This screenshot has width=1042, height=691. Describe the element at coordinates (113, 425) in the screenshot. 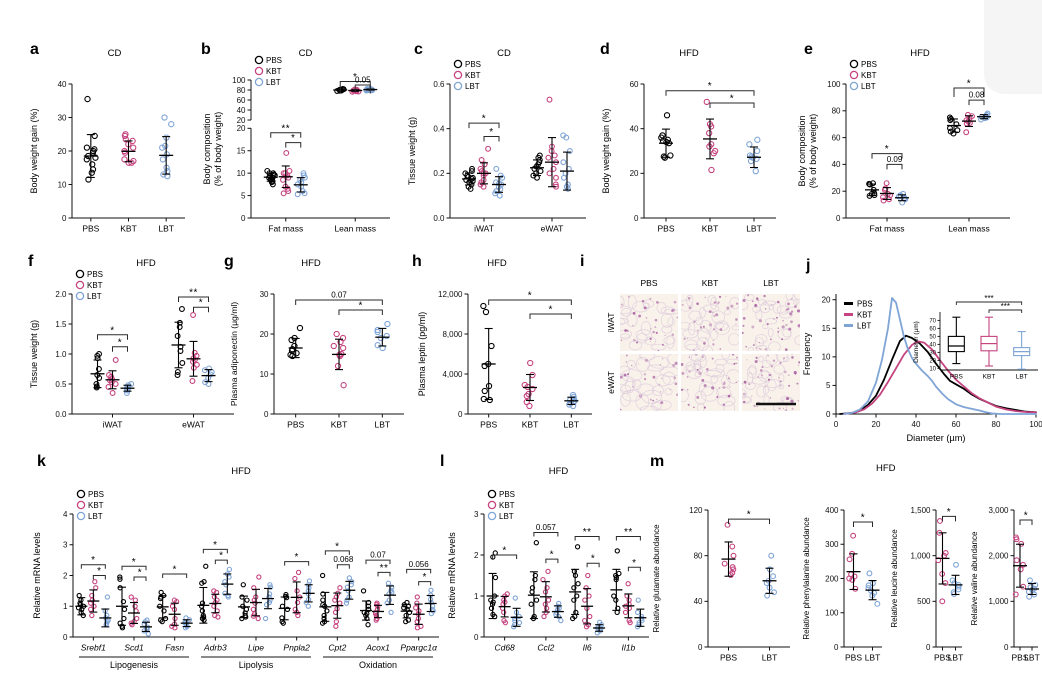

I see `svg-text: iWAT` at that location.